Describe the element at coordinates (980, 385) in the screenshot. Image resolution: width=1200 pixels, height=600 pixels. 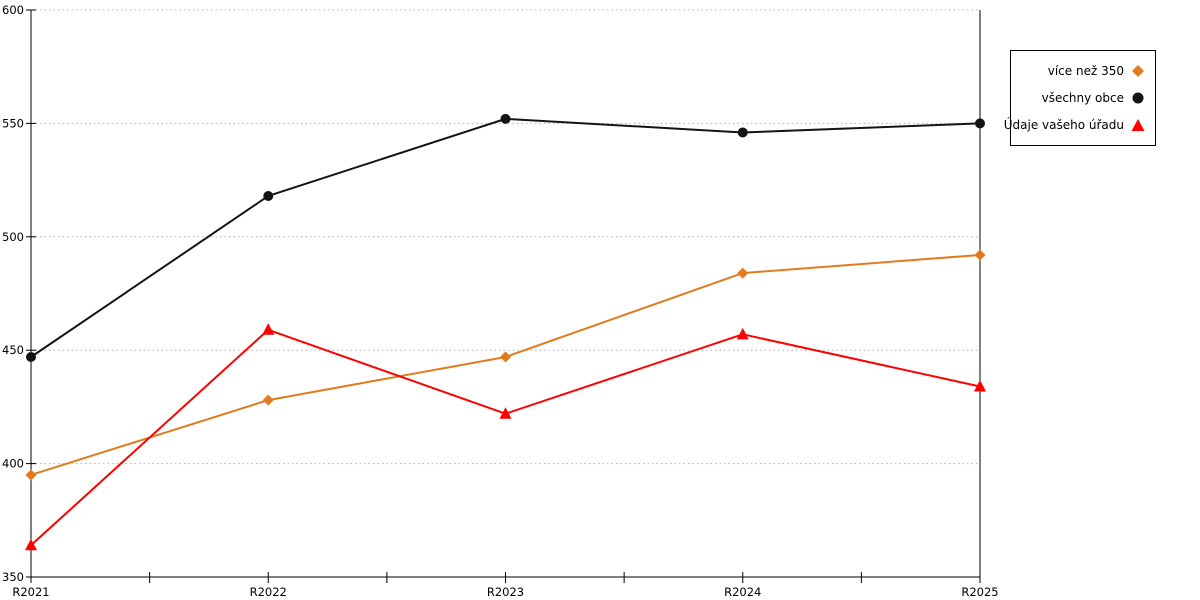
I see `data-point-2-R2025` at that location.